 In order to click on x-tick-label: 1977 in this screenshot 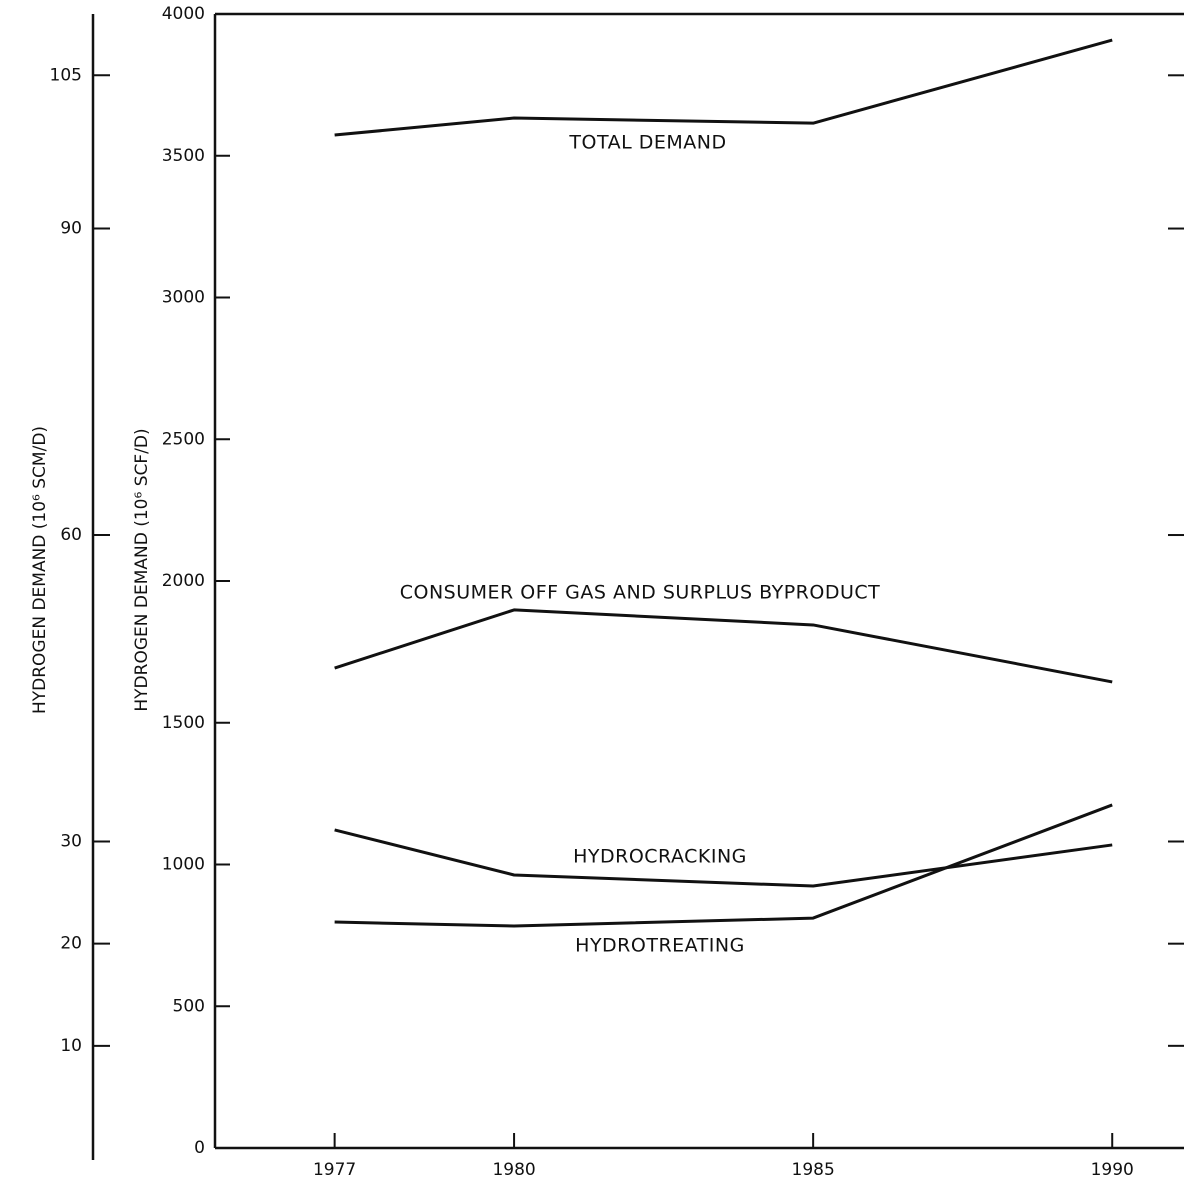, I will do `click(334, 1170)`.